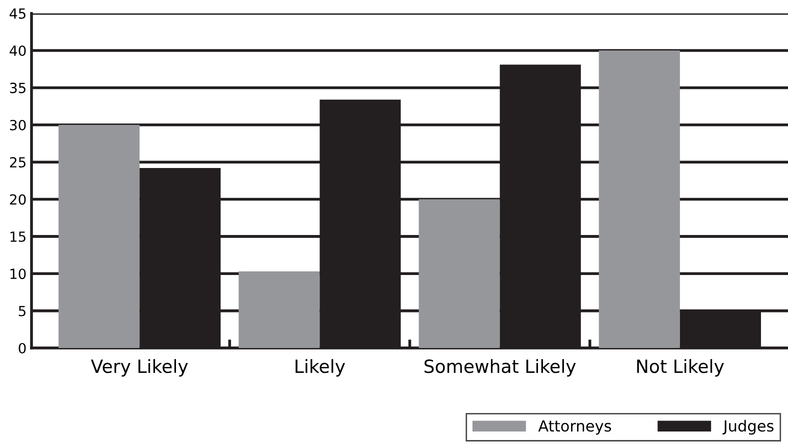 This screenshot has width=788, height=445. I want to click on y-tick-label: 10, so click(18, 274).